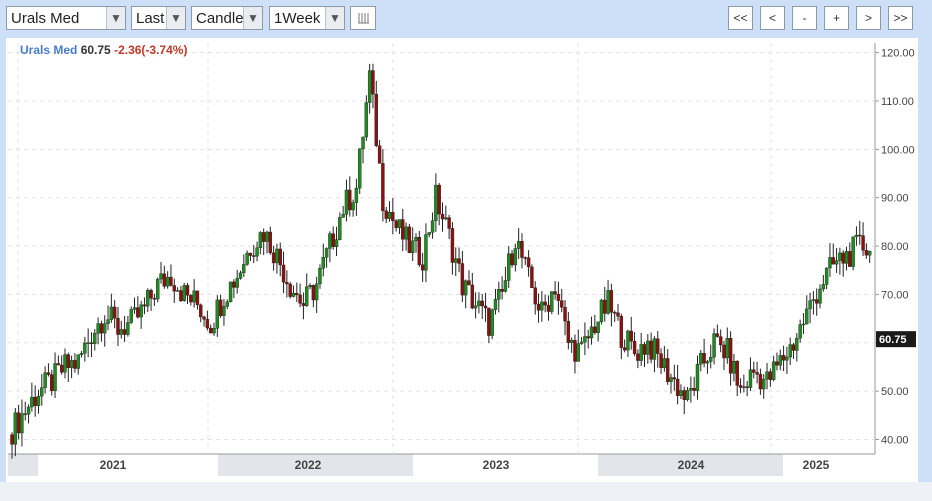  Describe the element at coordinates (103, 50) in the screenshot. I see `chart-legend: Urals Med 60.75 -2.36(-3.74%)` at that location.